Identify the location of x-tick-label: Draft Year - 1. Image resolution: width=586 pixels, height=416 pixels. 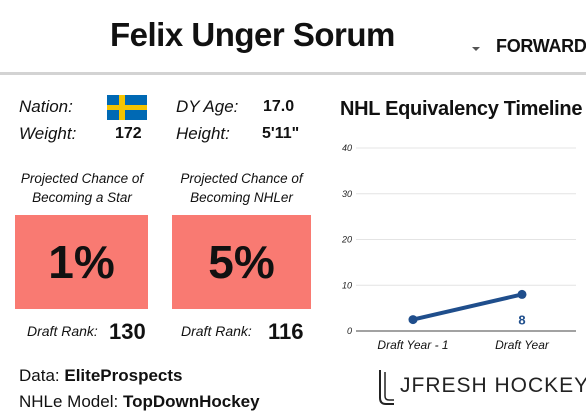
(412, 345).